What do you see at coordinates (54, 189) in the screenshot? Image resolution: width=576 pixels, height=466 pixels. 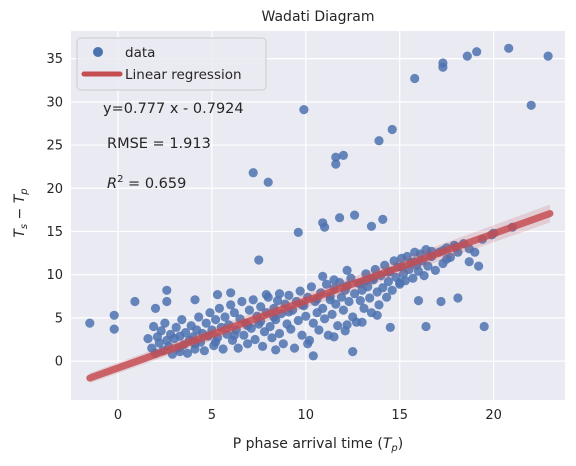 I see `y-tick-label: 20` at bounding box center [54, 189].